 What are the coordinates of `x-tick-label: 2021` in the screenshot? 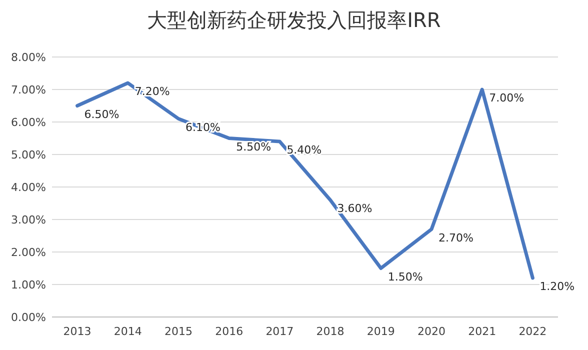 It's located at (482, 331).